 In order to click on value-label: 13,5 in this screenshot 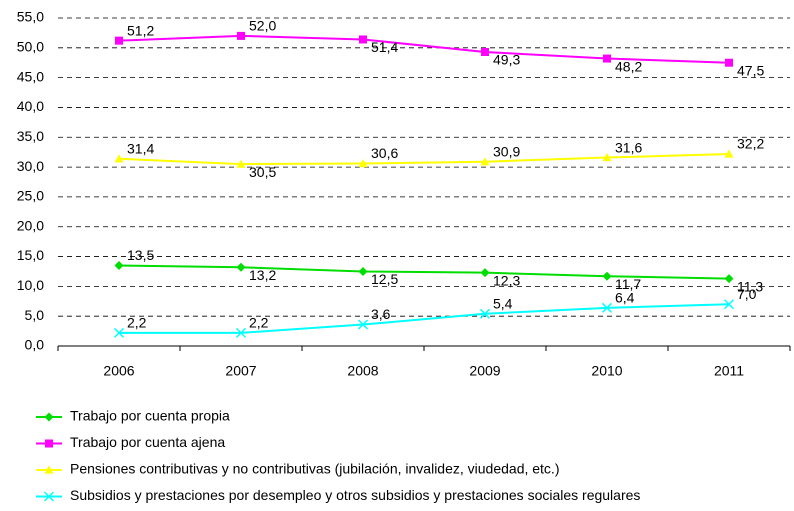, I will do `click(140, 255)`.